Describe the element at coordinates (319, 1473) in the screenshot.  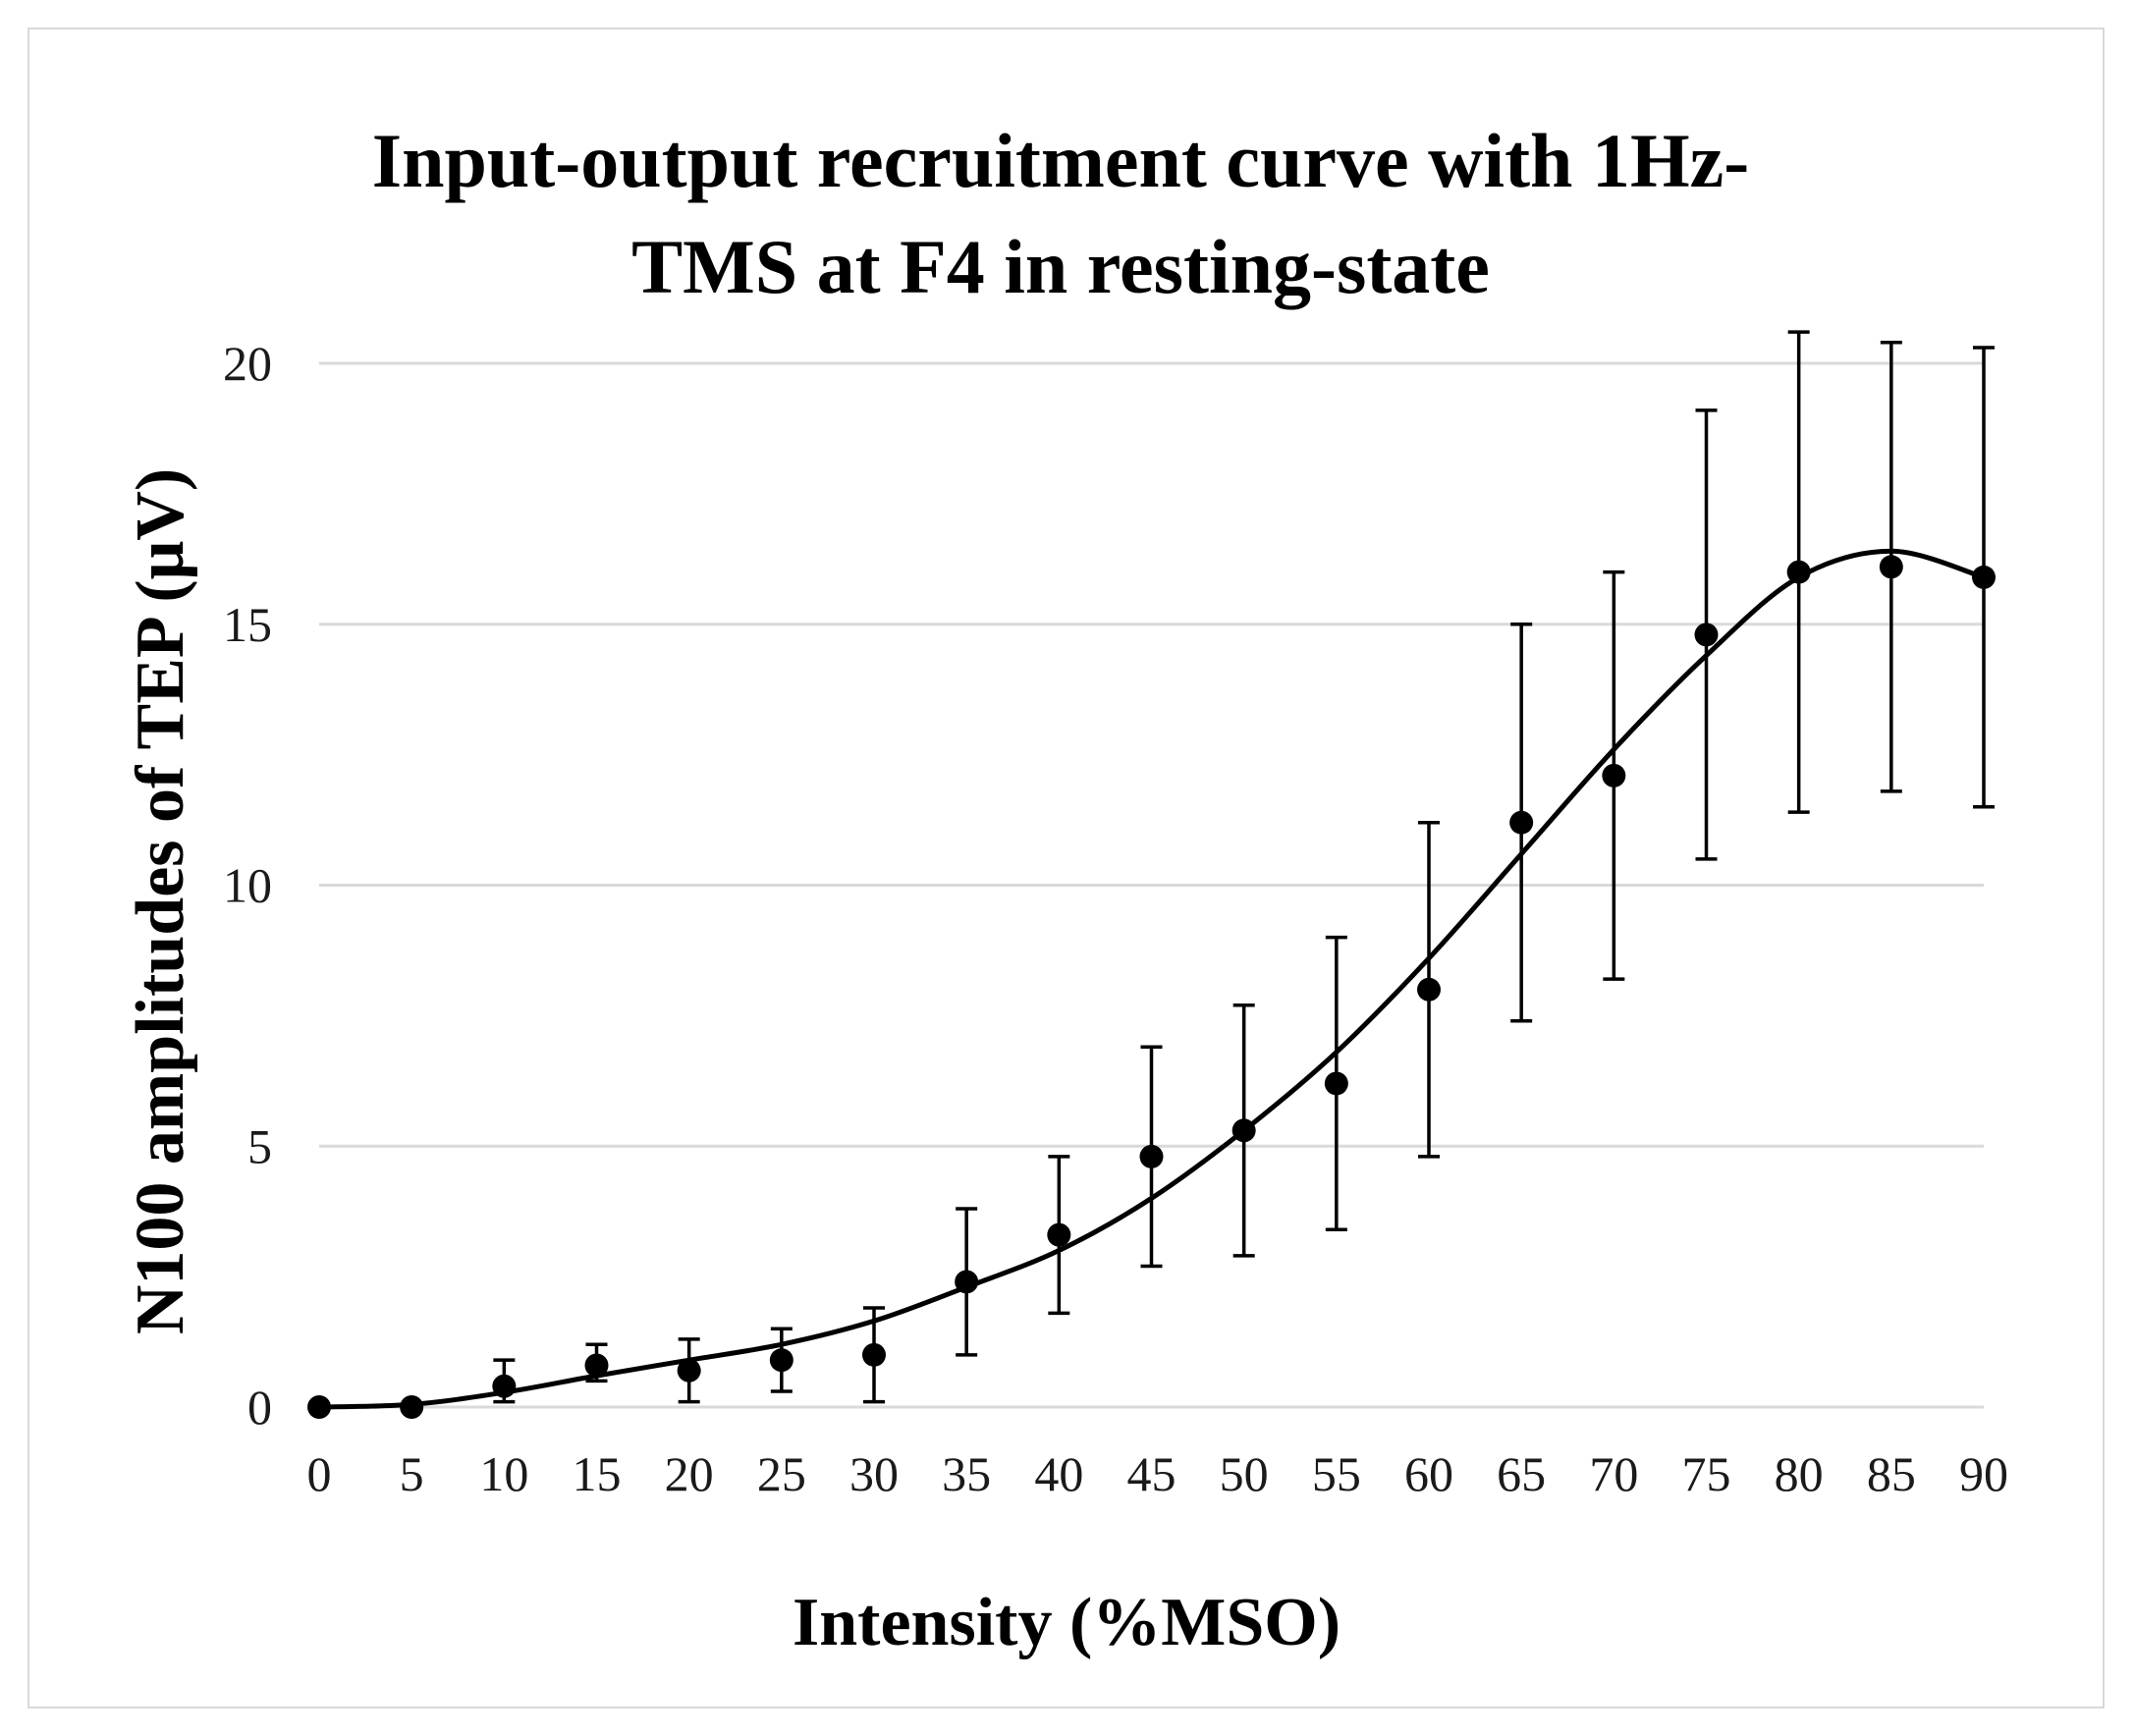
I see `x-tick-label: 0` at that location.